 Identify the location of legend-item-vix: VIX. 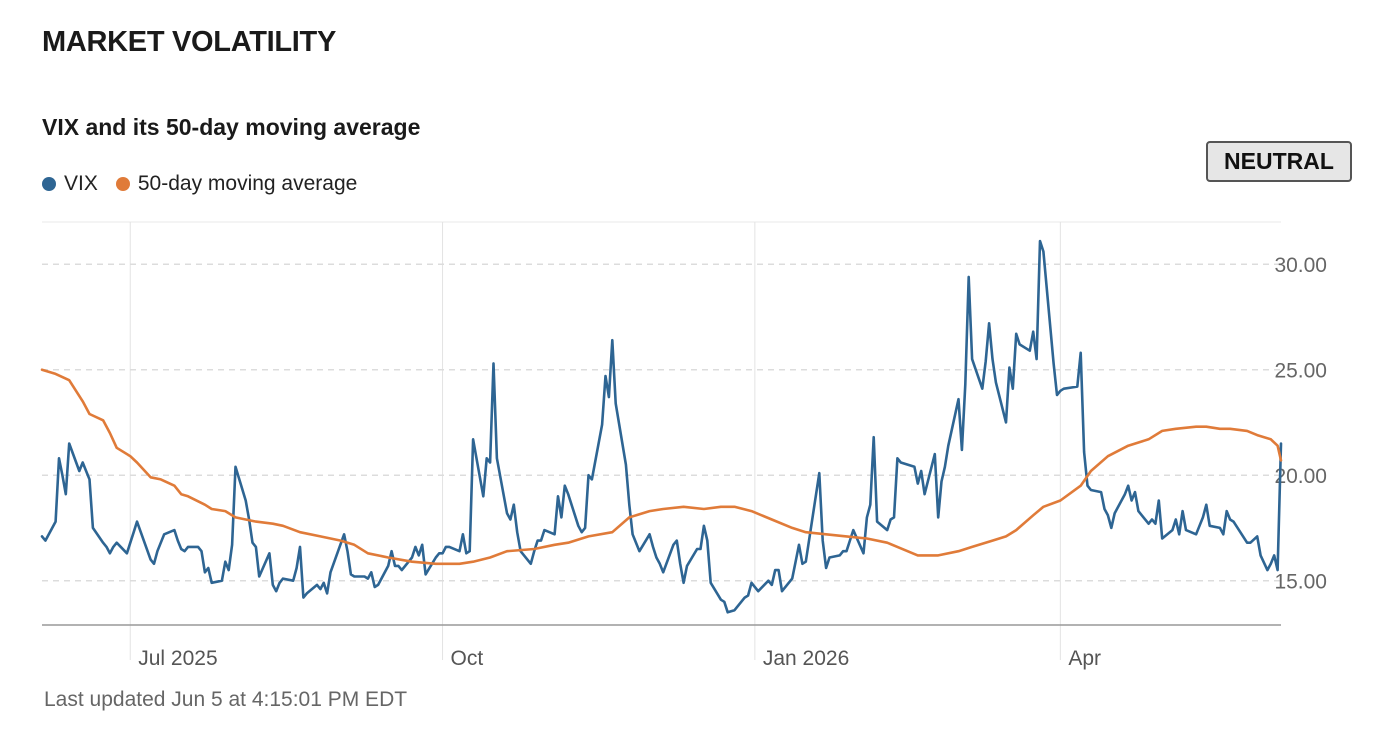
(70, 184).